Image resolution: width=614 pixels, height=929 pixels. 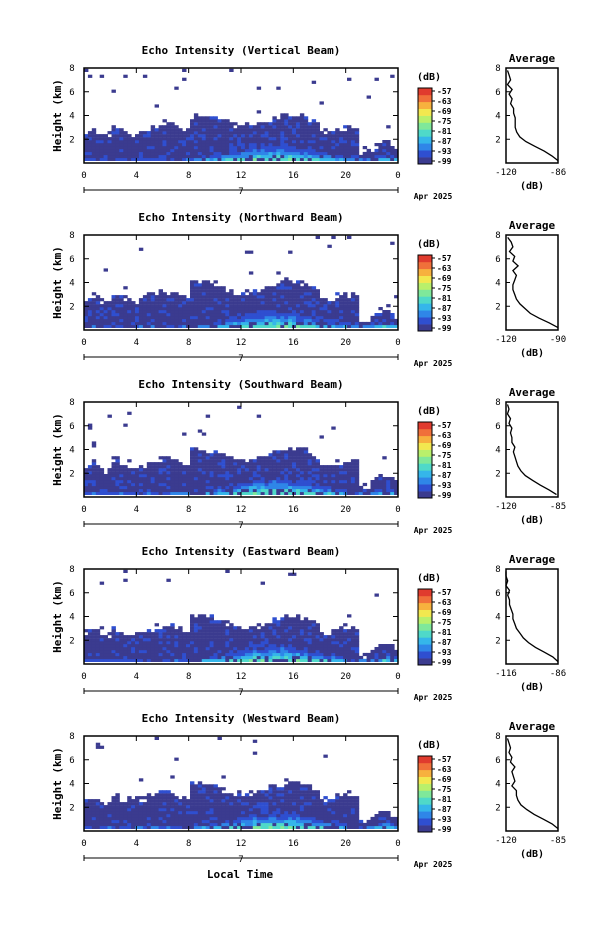 What do you see at coordinates (293, 343) in the screenshot?
I see `x-tick-label: 16` at bounding box center [293, 343].